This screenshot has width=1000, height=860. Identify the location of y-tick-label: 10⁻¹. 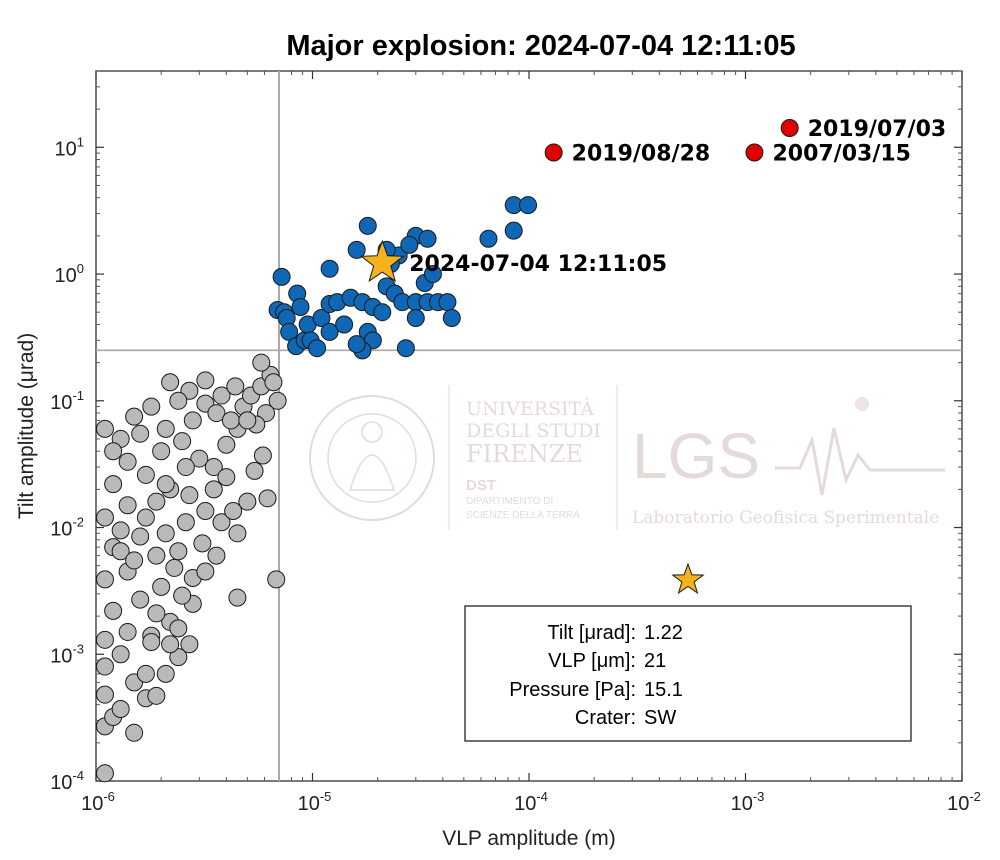
(67, 401).